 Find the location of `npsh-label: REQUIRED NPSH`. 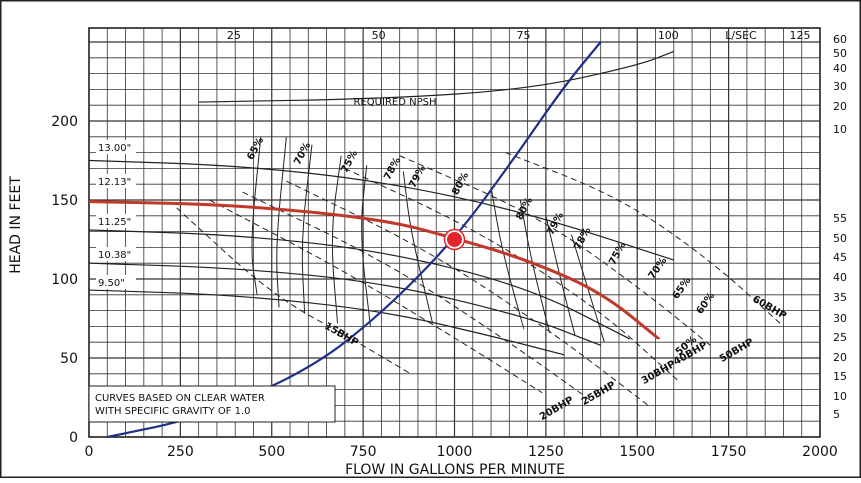

npsh-label: REQUIRED NPSH is located at coordinates (395, 102).